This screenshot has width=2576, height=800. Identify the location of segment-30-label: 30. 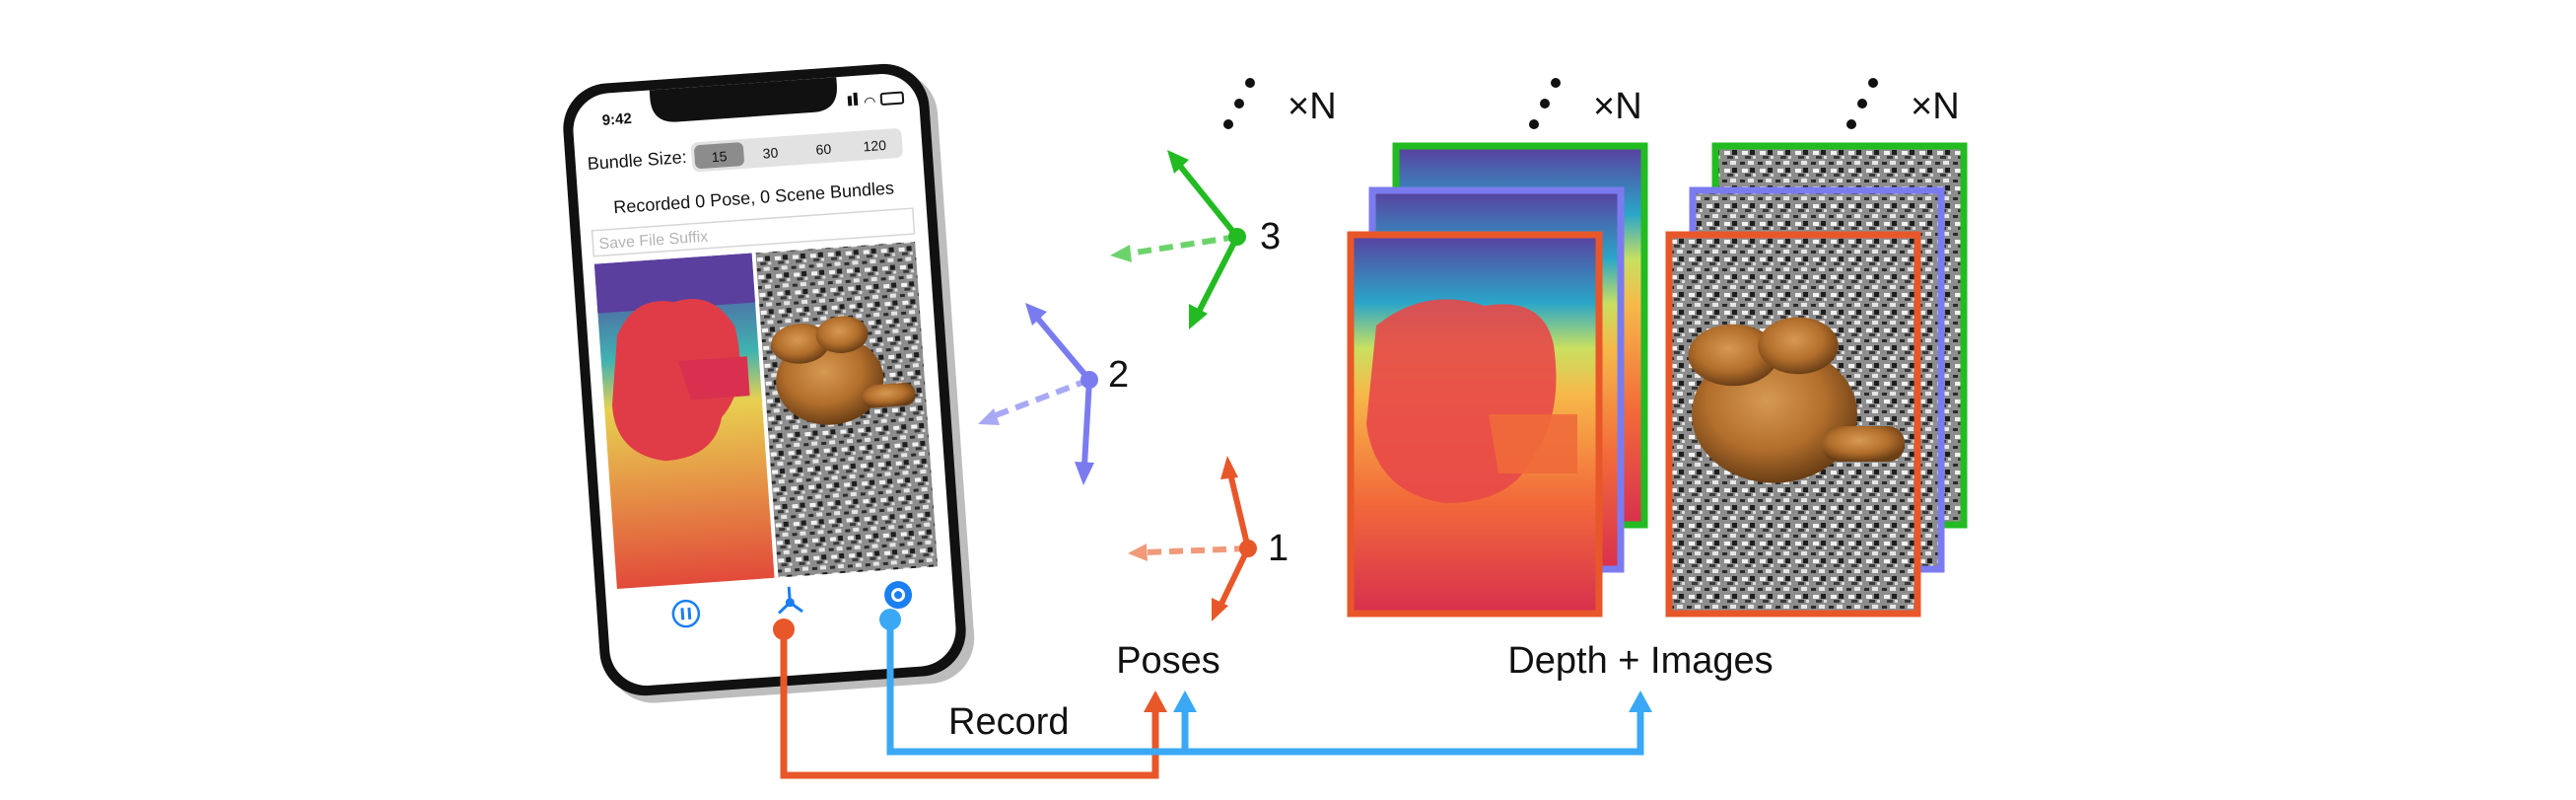
(770, 153).